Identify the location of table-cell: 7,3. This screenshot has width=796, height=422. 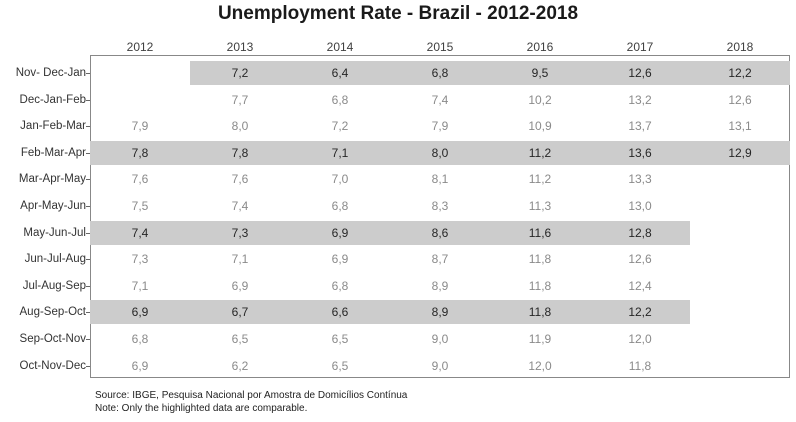
(140, 259).